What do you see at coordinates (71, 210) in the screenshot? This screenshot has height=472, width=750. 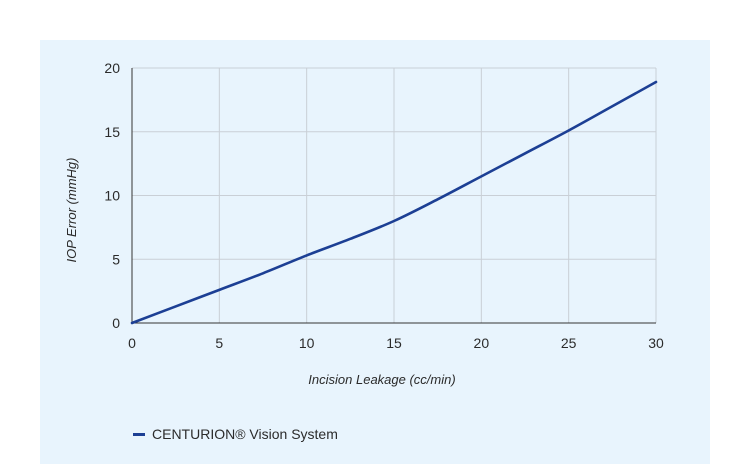 I see `y-axis-title: IOP Error (mmHg)` at bounding box center [71, 210].